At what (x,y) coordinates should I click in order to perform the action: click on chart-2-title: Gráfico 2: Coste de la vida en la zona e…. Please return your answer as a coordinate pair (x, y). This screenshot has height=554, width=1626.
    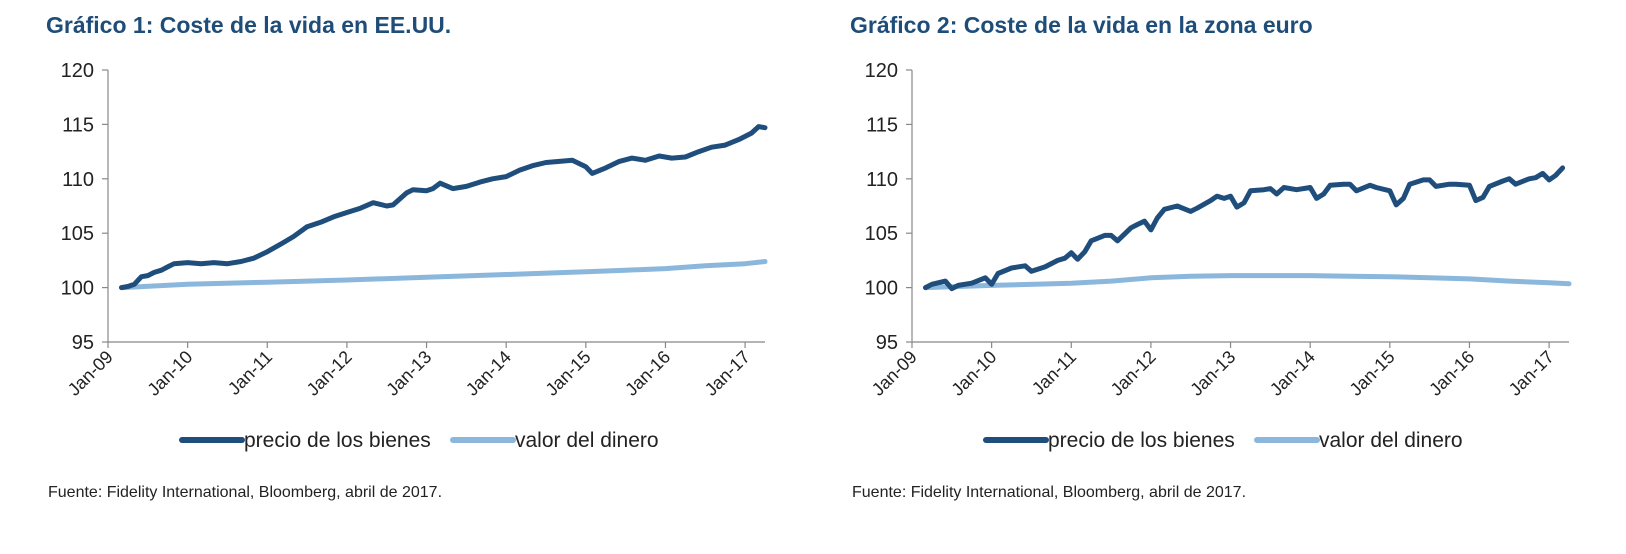
    Looking at the image, I should click on (1081, 25).